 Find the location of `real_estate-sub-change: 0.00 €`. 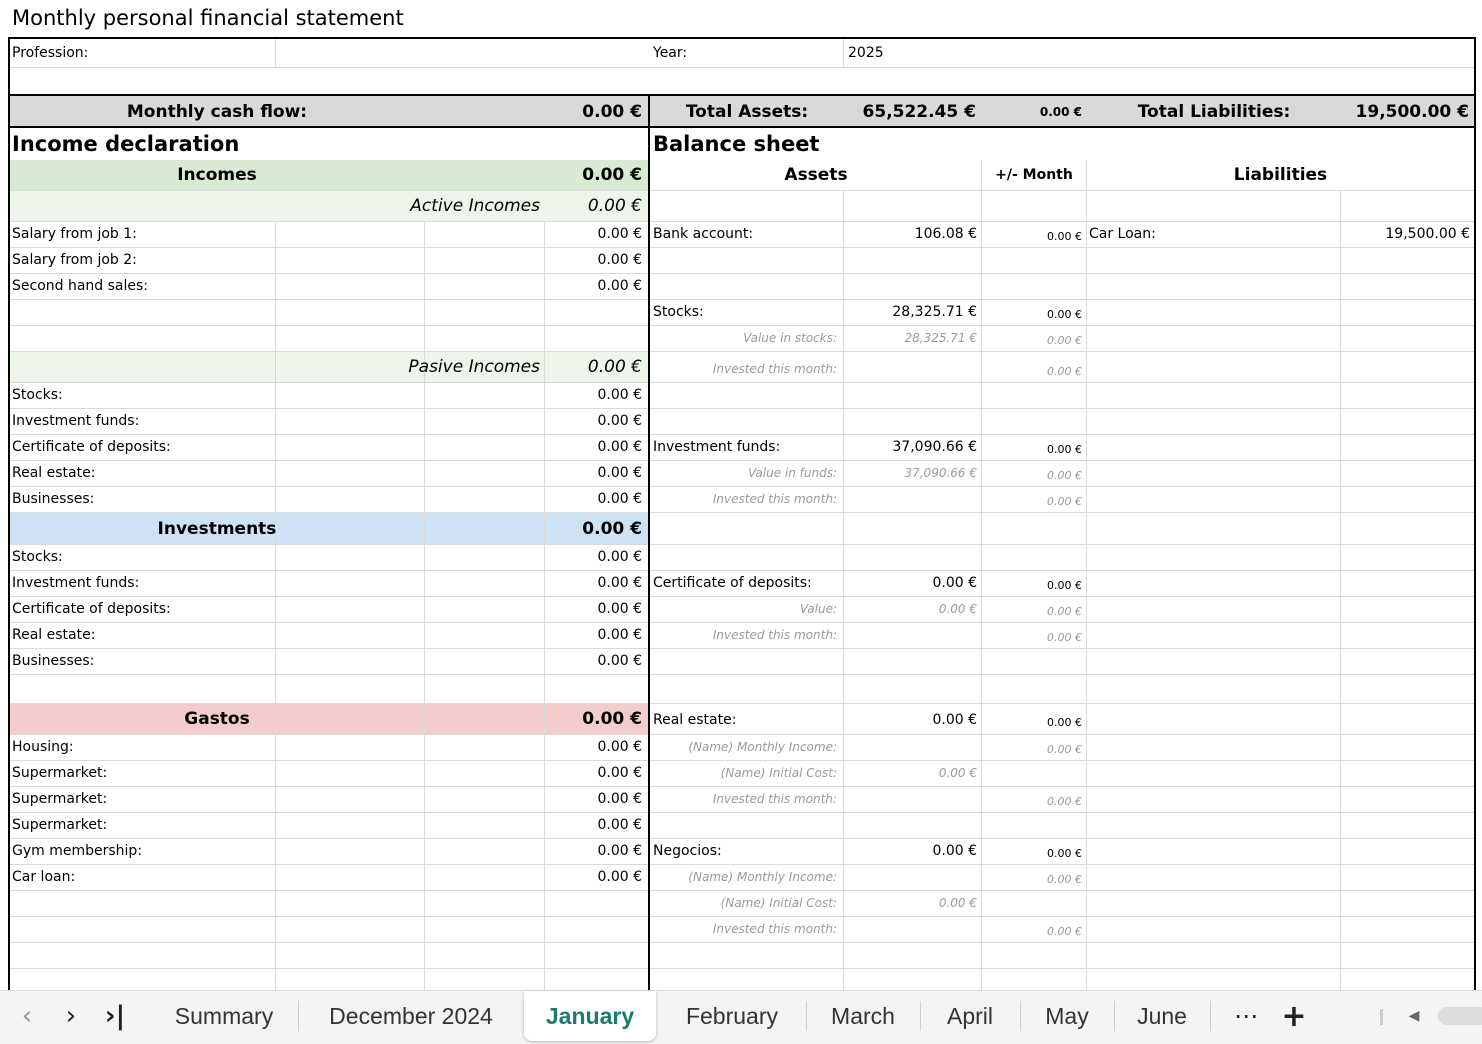

real_estate-sub-change: 0.00 € is located at coordinates (1064, 749).